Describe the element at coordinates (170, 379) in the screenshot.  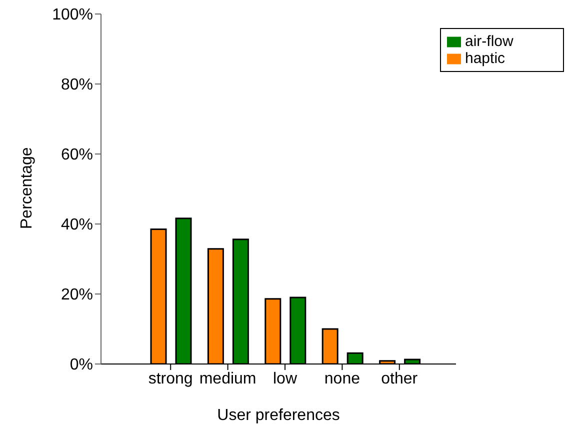
I see `x-tick-label: strong` at that location.